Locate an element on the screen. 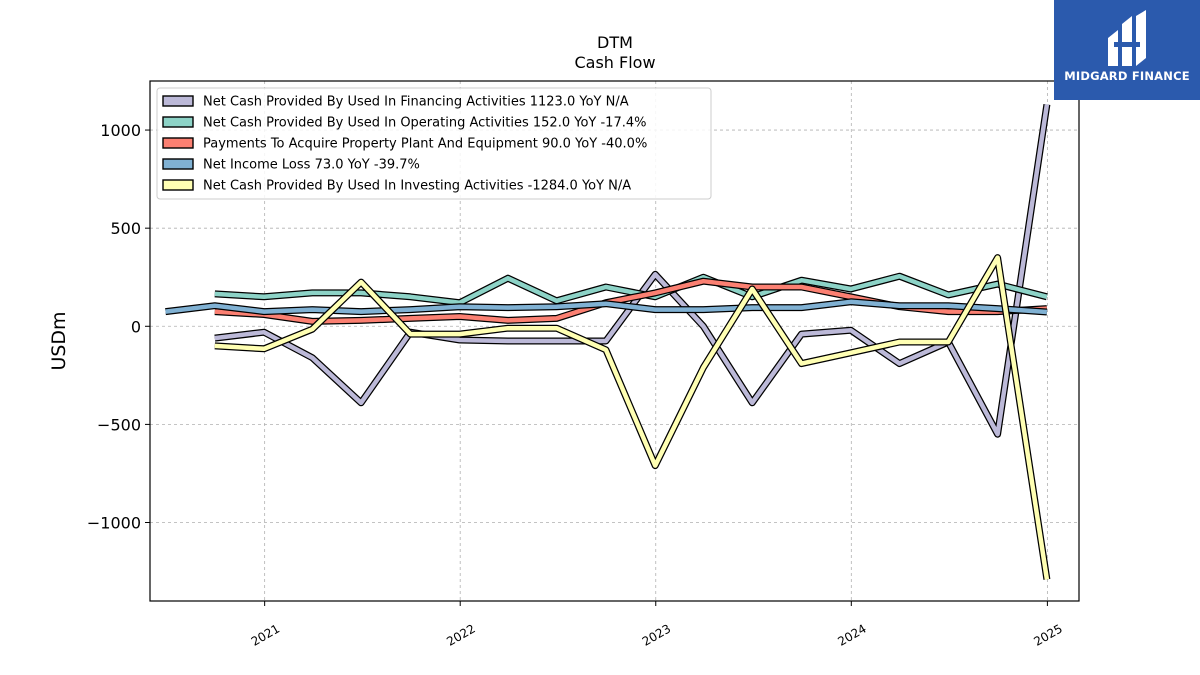  y-axis-label: USDm is located at coordinates (59, 340).